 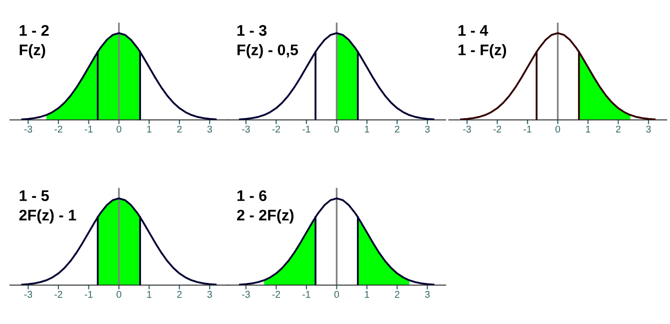 What do you see at coordinates (482, 51) in the screenshot?
I see `text: 1 - F(z)` at bounding box center [482, 51].